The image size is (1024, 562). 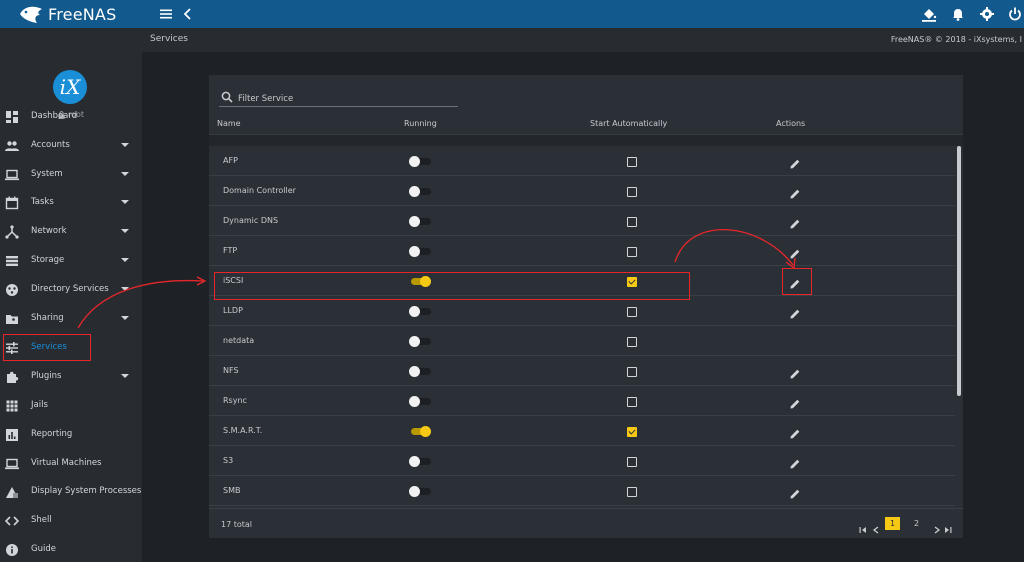 I want to click on sidebar-item-tasks: Tasks, so click(x=71, y=202).